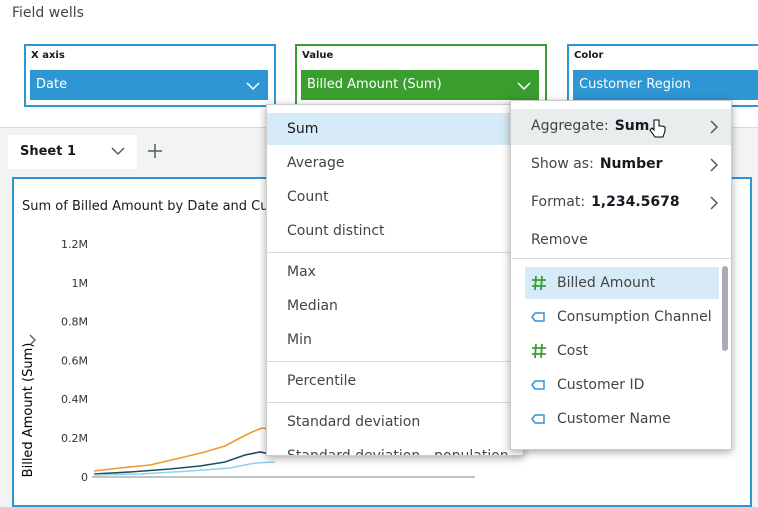 The width and height of the screenshot is (758, 507). I want to click on field-well: Value Billed Amount (Sum), so click(421, 75).